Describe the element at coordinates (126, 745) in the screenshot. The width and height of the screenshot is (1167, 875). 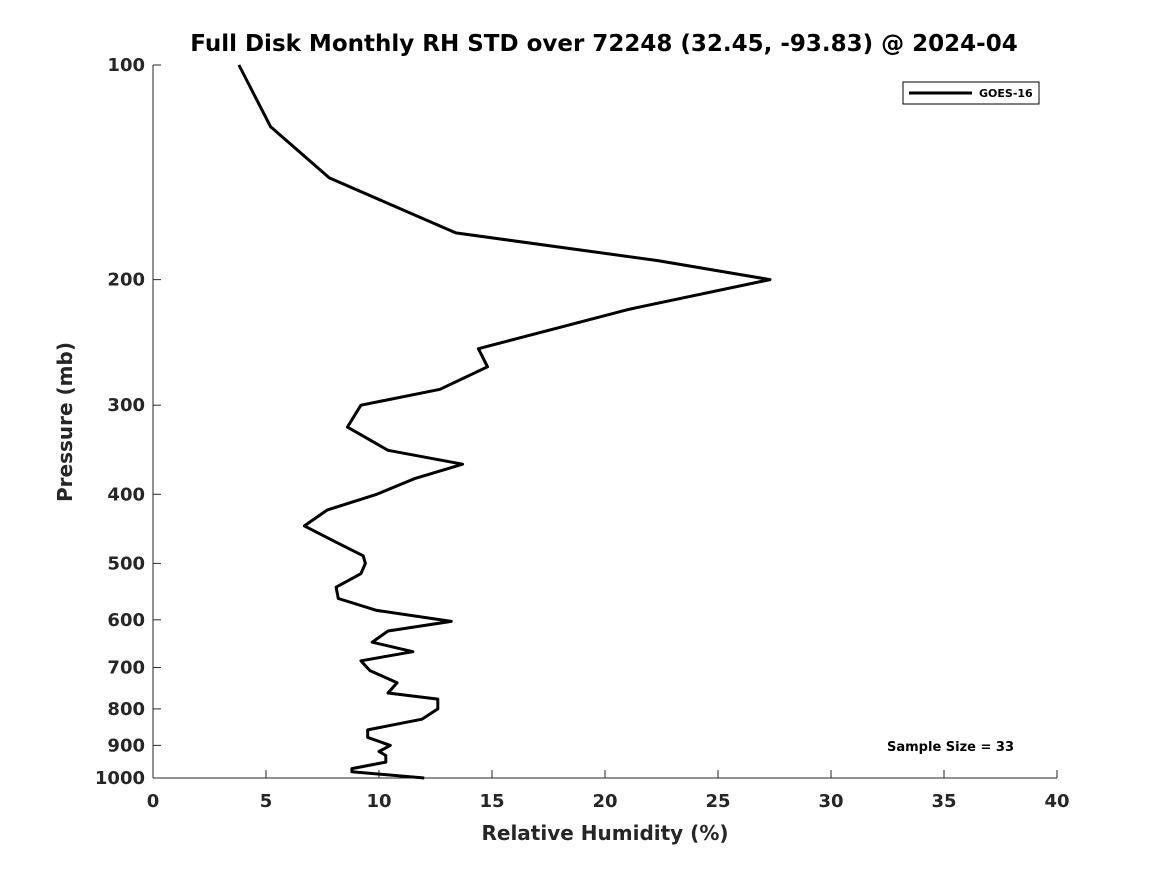
I see `y-tick-label: 900` at that location.